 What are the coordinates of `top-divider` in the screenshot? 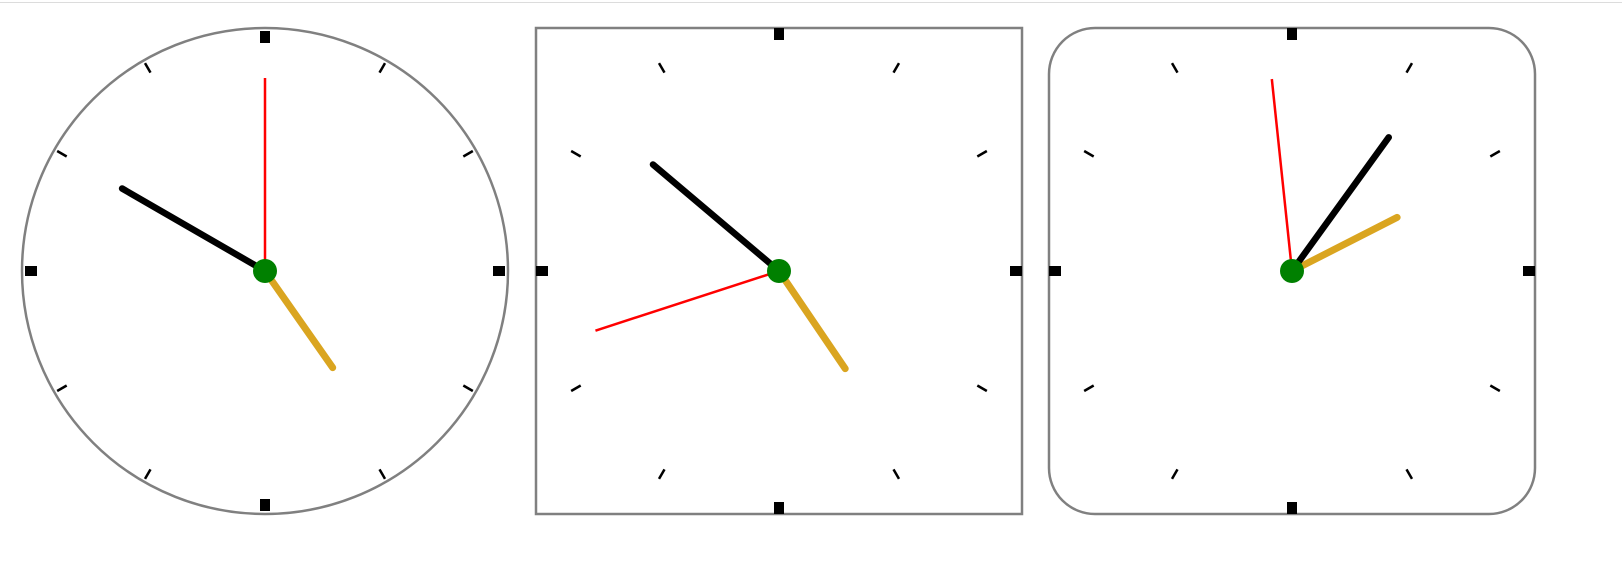 It's located at (811, 2).